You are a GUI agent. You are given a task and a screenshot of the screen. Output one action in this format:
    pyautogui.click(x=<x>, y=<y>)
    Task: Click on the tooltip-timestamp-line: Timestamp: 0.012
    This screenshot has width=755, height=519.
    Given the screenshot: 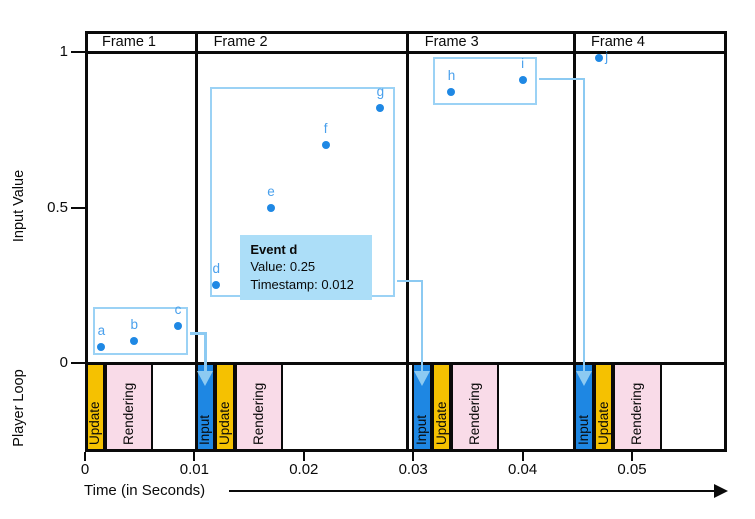 What is the action you would take?
    pyautogui.click(x=302, y=284)
    